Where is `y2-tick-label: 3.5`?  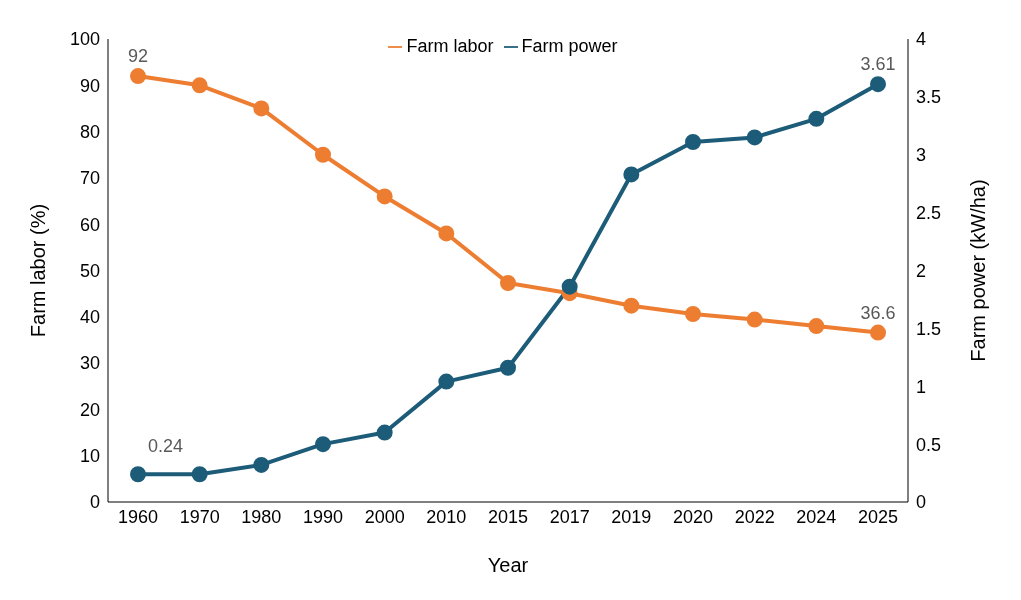
y2-tick-label: 3.5 is located at coordinates (929, 97).